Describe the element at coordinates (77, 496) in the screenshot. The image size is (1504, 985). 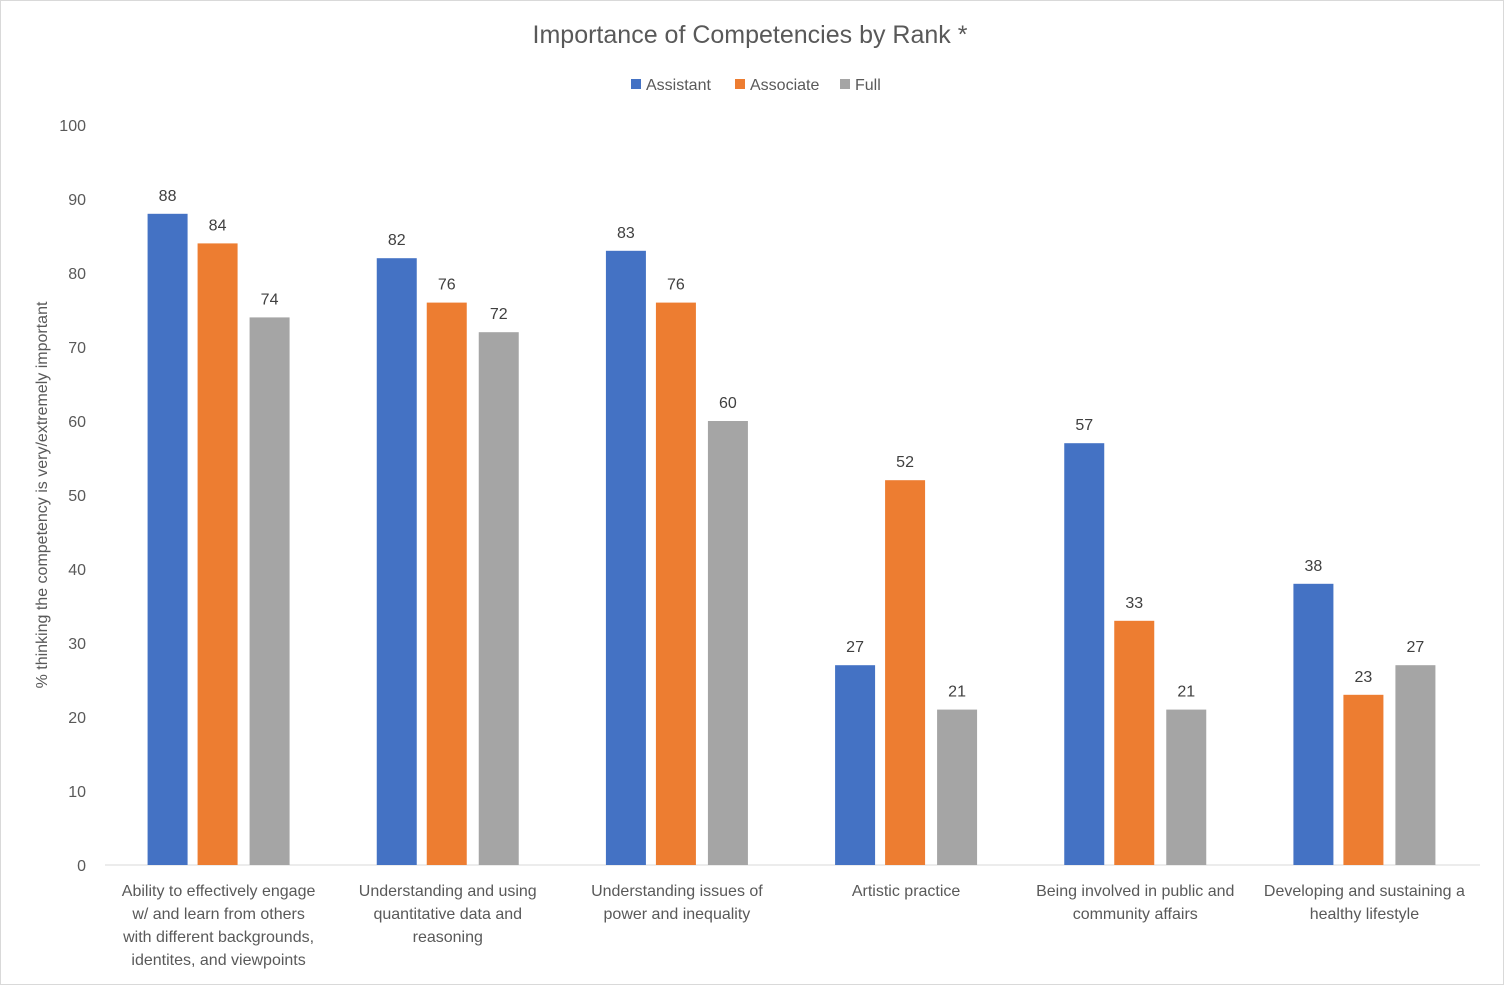
I see `y-tick-label: 50` at that location.